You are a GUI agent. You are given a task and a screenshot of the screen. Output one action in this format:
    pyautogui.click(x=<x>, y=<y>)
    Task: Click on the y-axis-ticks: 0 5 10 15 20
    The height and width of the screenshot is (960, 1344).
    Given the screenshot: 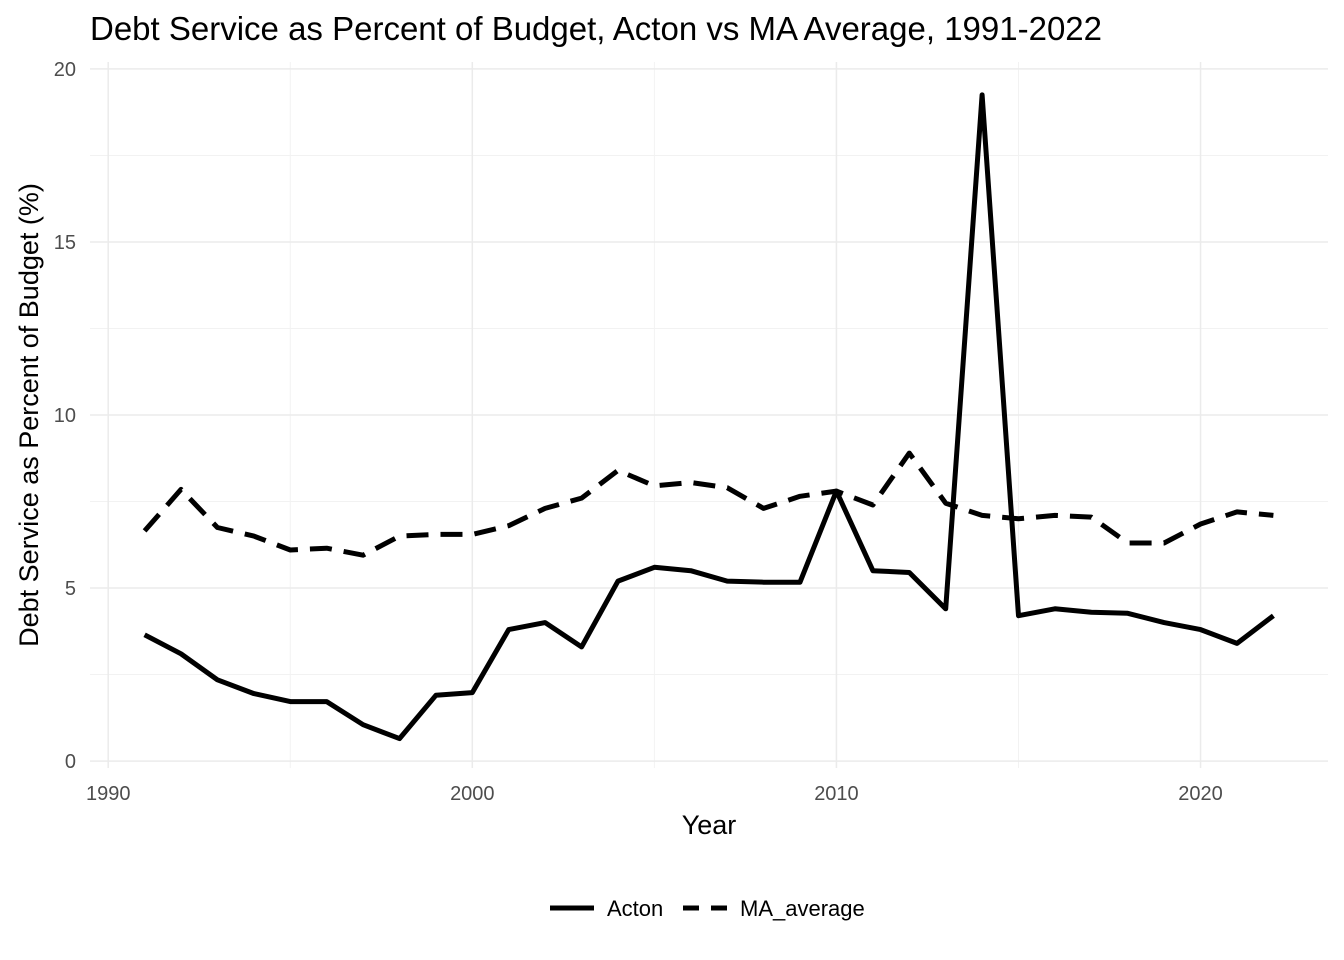 What is the action you would take?
    pyautogui.click(x=65, y=416)
    